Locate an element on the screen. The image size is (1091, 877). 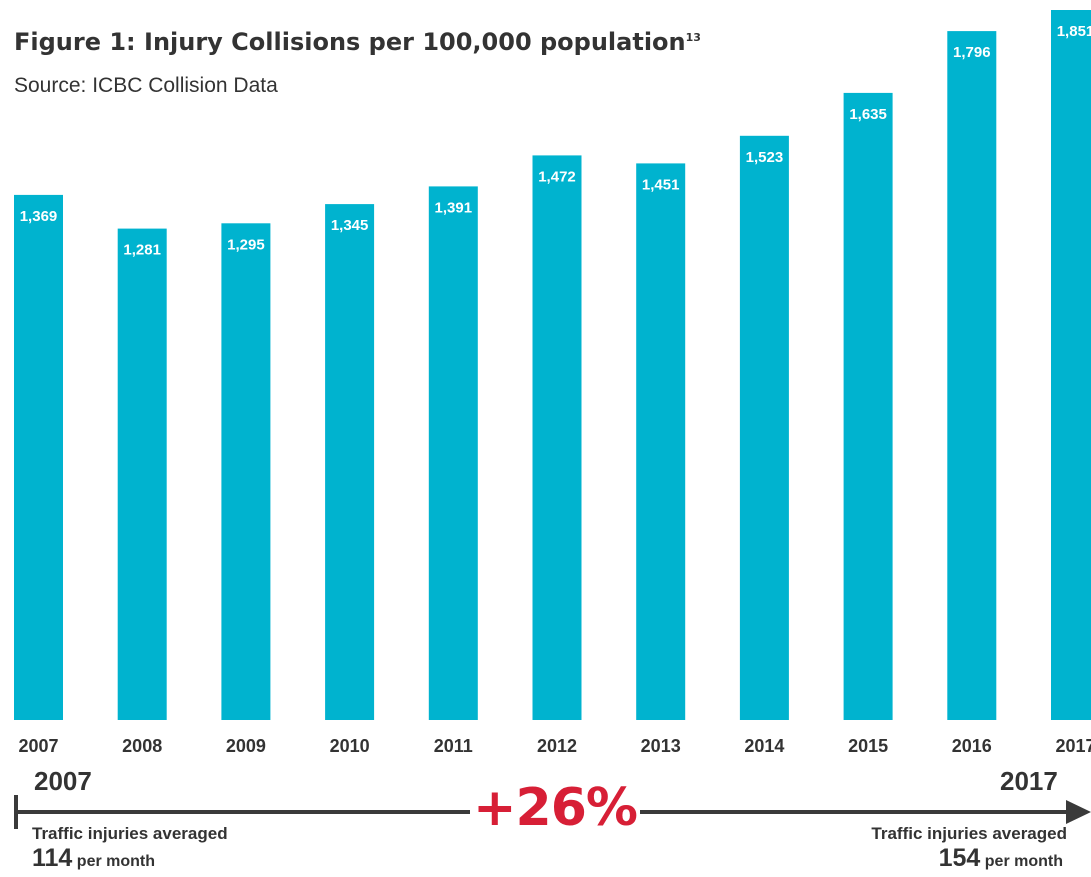
x-tick-label: 2014 is located at coordinates (764, 746).